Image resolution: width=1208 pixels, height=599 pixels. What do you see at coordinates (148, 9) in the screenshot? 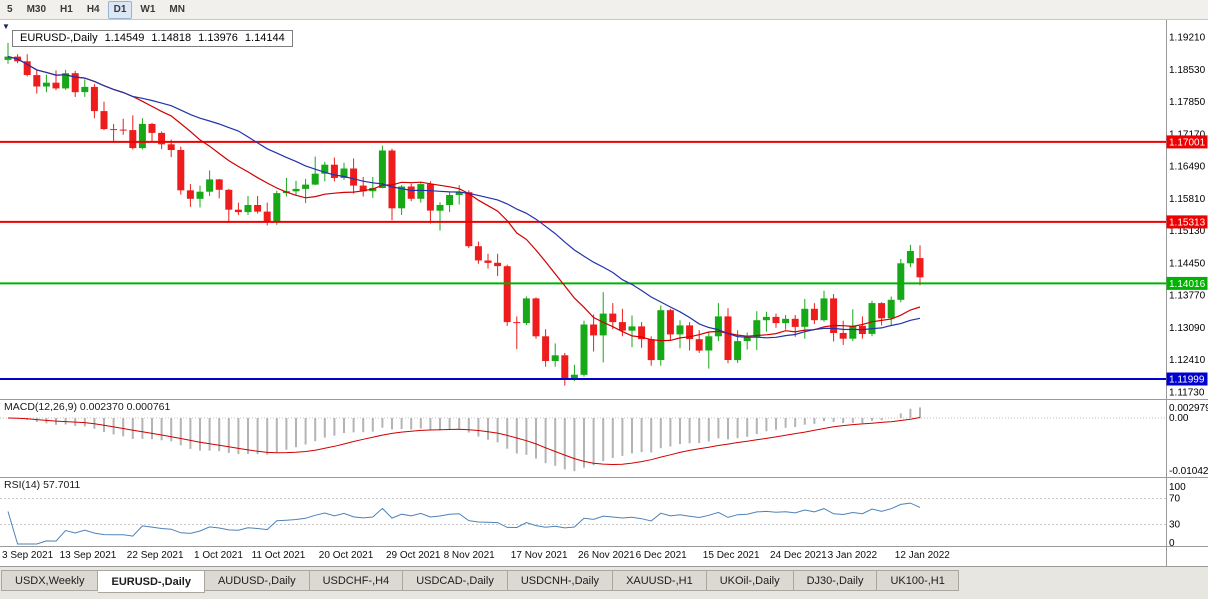
I see `timeframe-button-w1: W1` at bounding box center [148, 9].